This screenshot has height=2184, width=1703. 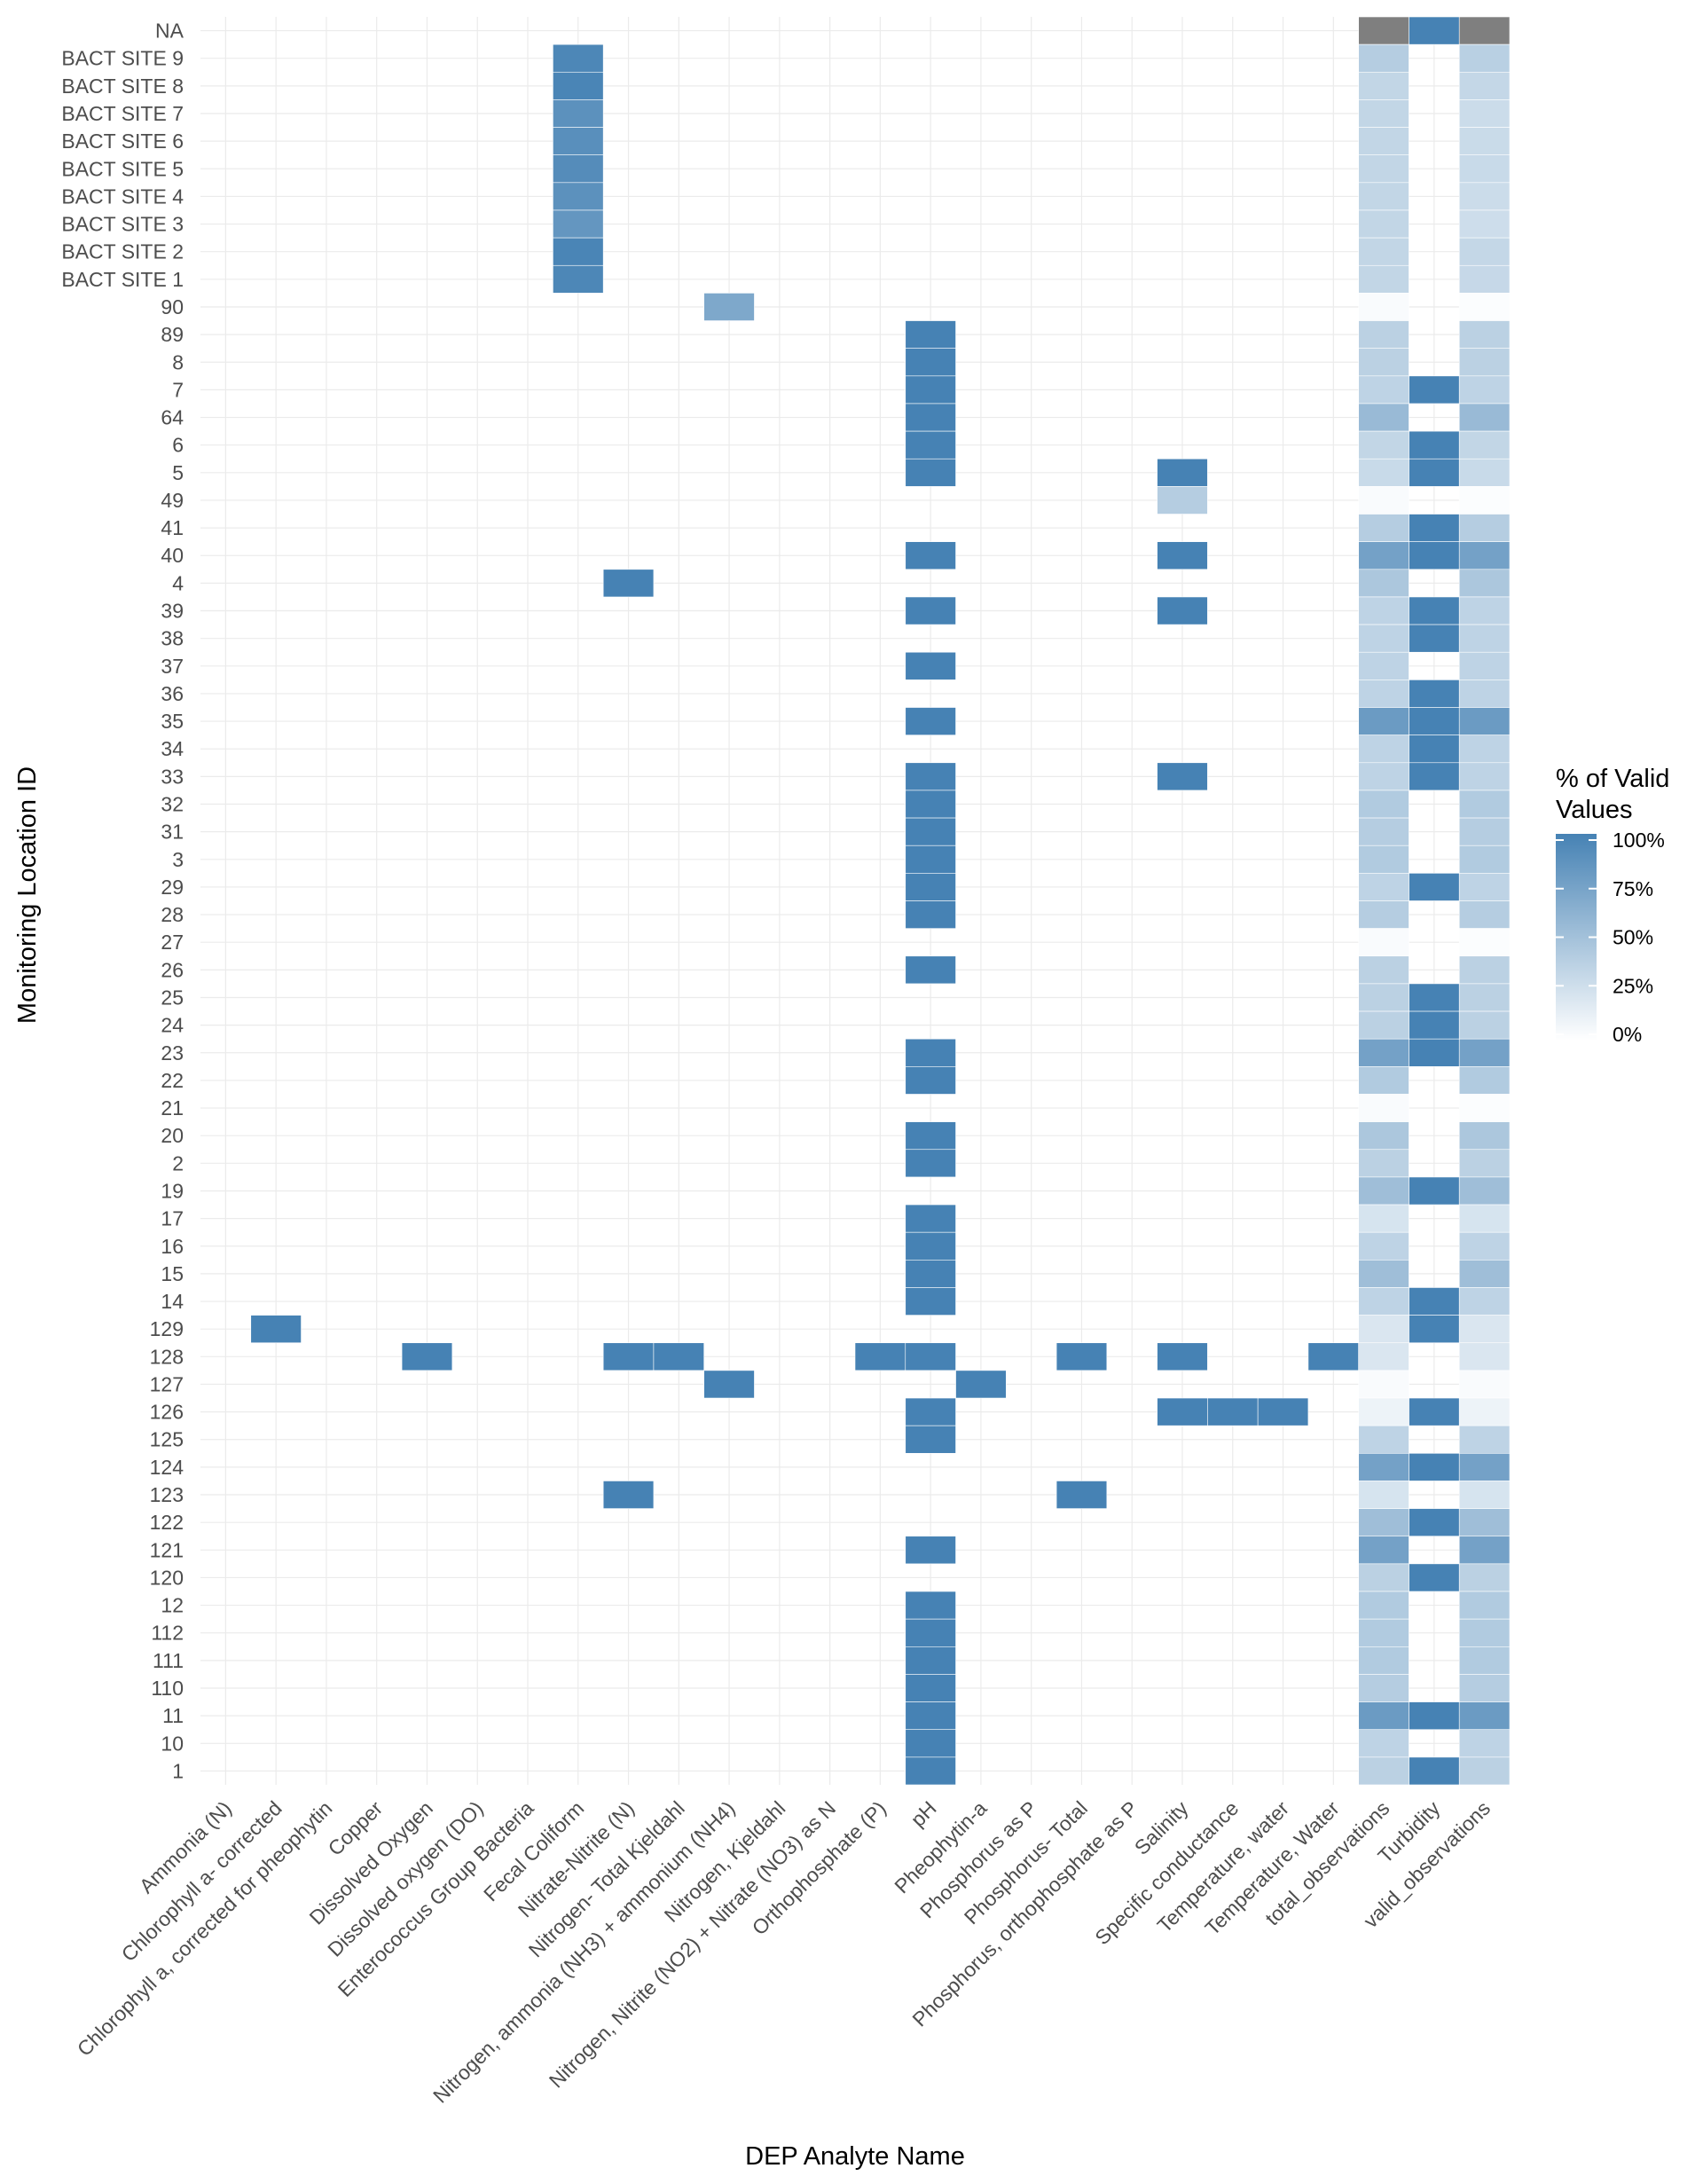 What do you see at coordinates (178, 859) in the screenshot?
I see `y-tick-label-3: 3` at bounding box center [178, 859].